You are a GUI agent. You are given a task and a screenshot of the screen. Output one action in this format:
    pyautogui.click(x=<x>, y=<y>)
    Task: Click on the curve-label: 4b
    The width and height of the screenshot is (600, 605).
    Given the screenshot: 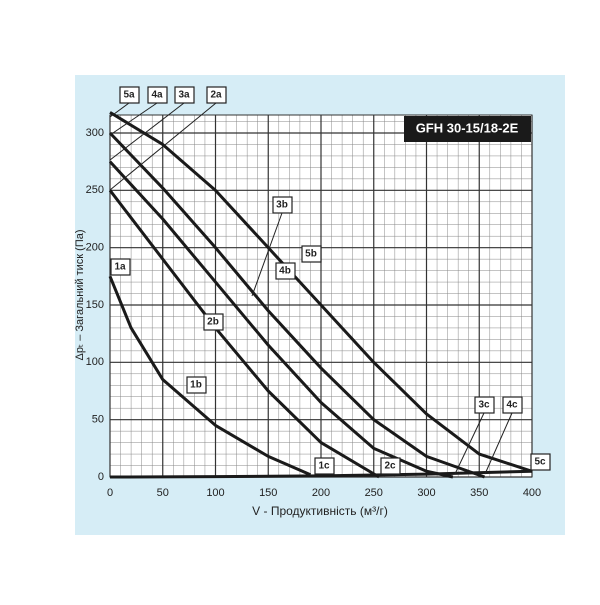 What is the action you would take?
    pyautogui.click(x=285, y=271)
    